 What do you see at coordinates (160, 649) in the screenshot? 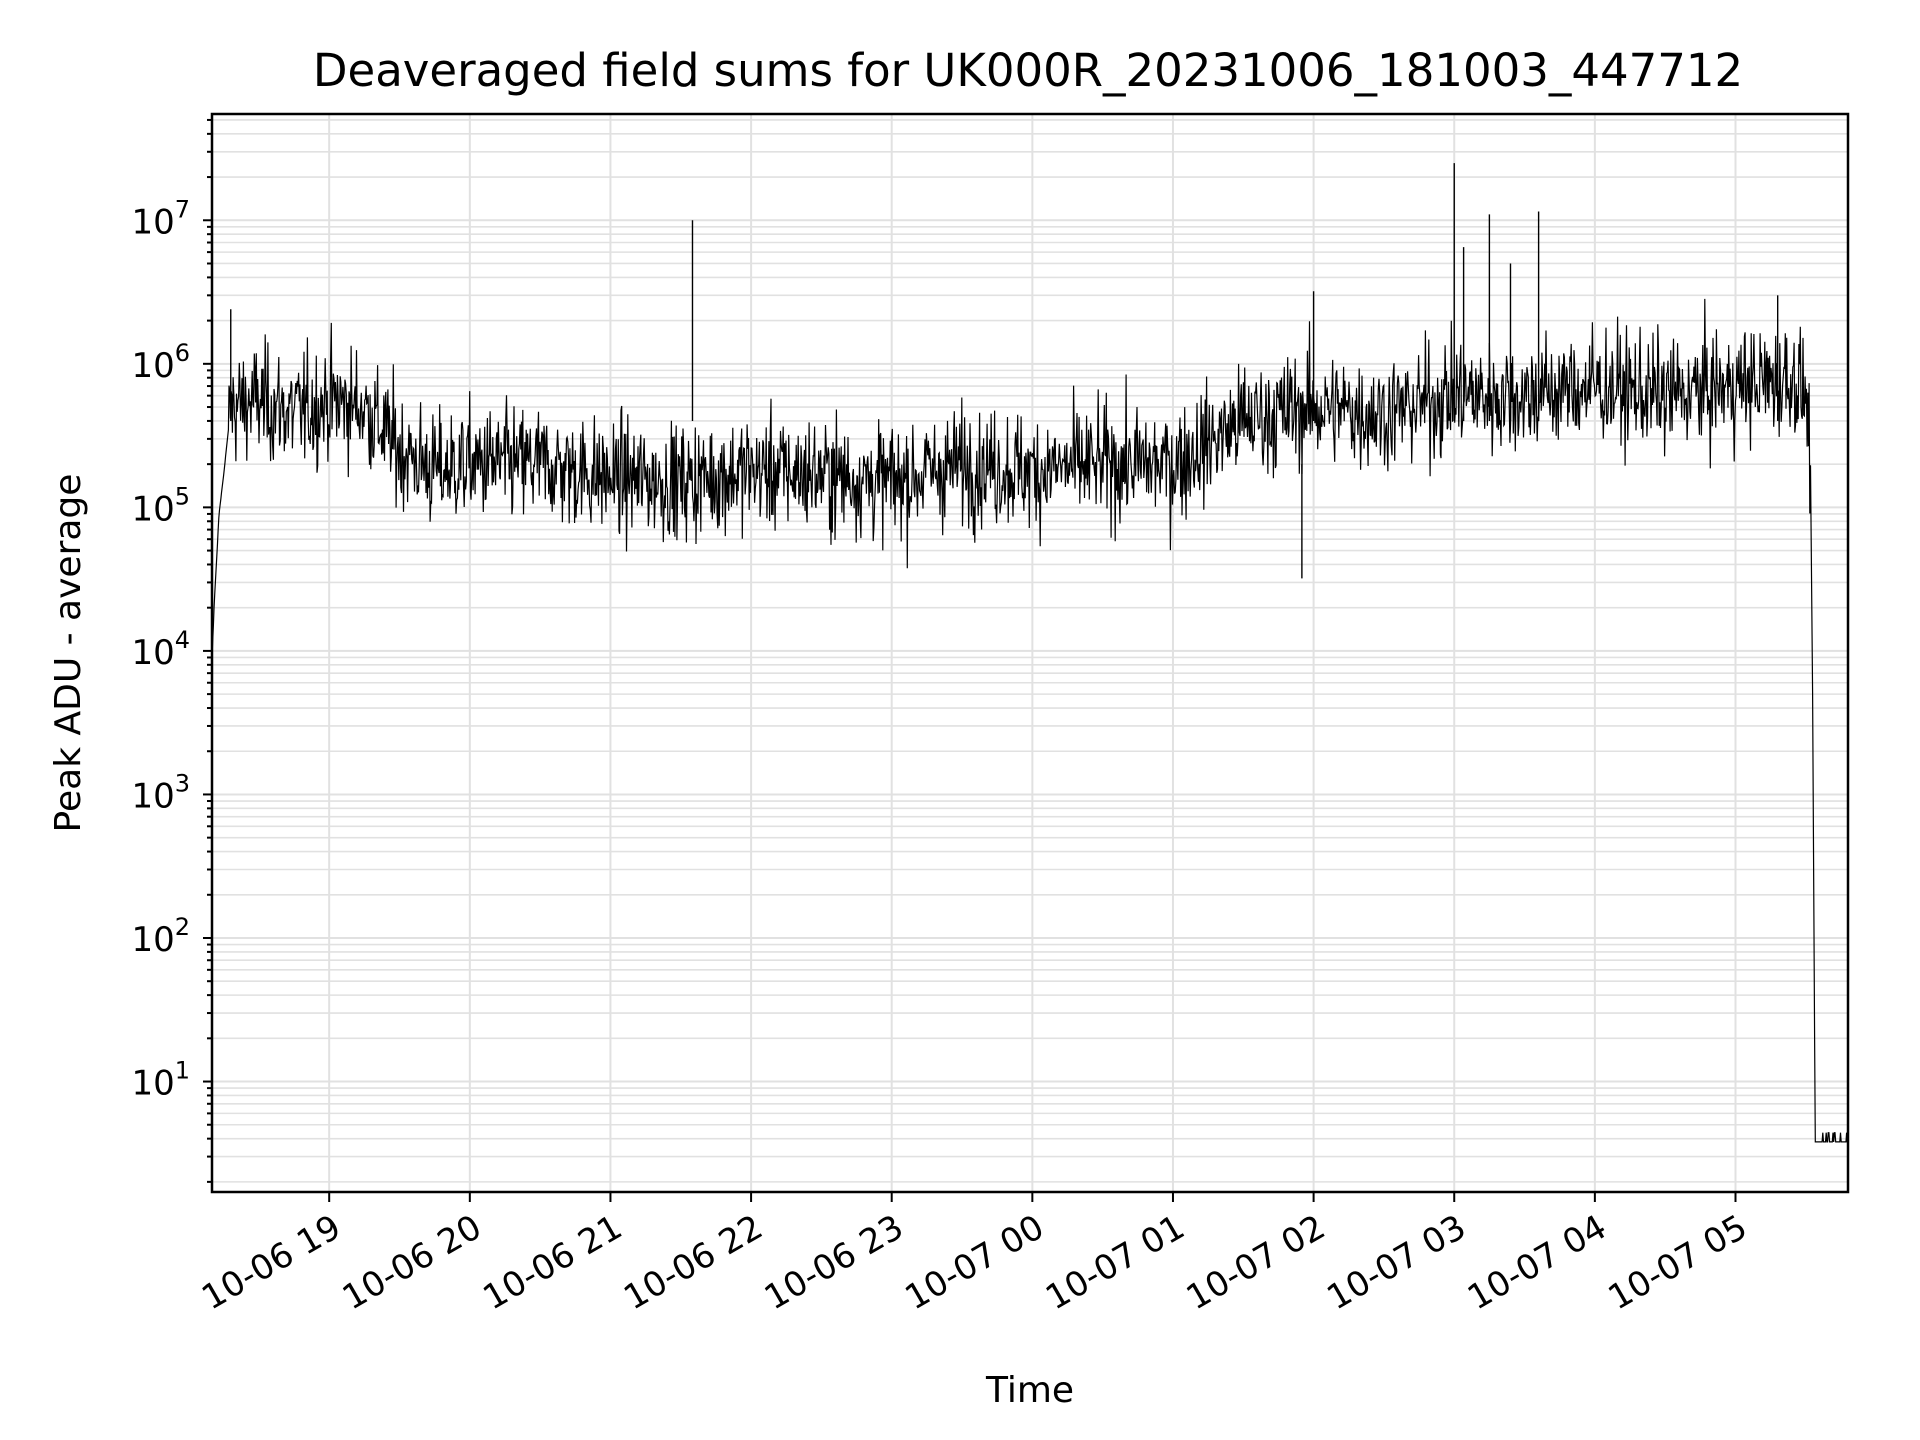
I see `y-tick-label: 10⁴` at bounding box center [160, 649].